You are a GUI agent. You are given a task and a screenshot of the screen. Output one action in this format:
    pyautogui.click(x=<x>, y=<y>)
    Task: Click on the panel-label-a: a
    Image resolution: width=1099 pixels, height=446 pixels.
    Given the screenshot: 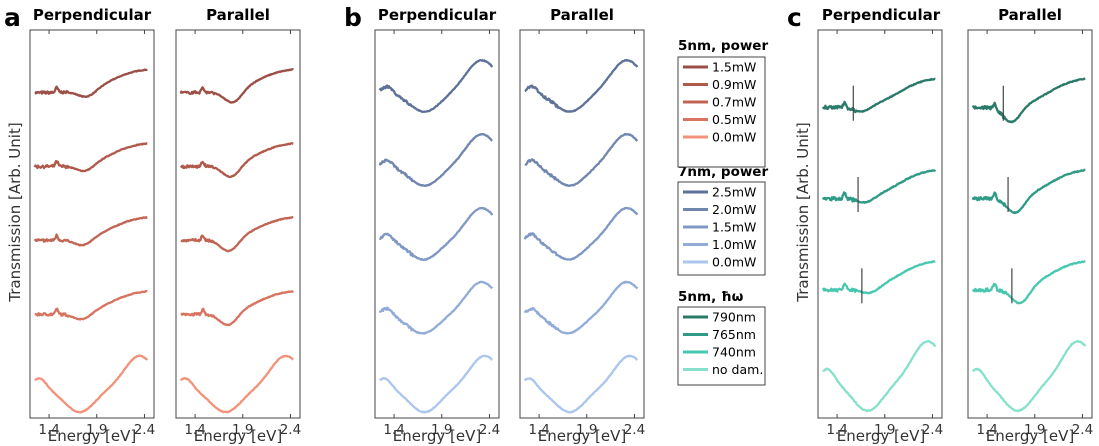 What is the action you would take?
    pyautogui.click(x=12, y=17)
    